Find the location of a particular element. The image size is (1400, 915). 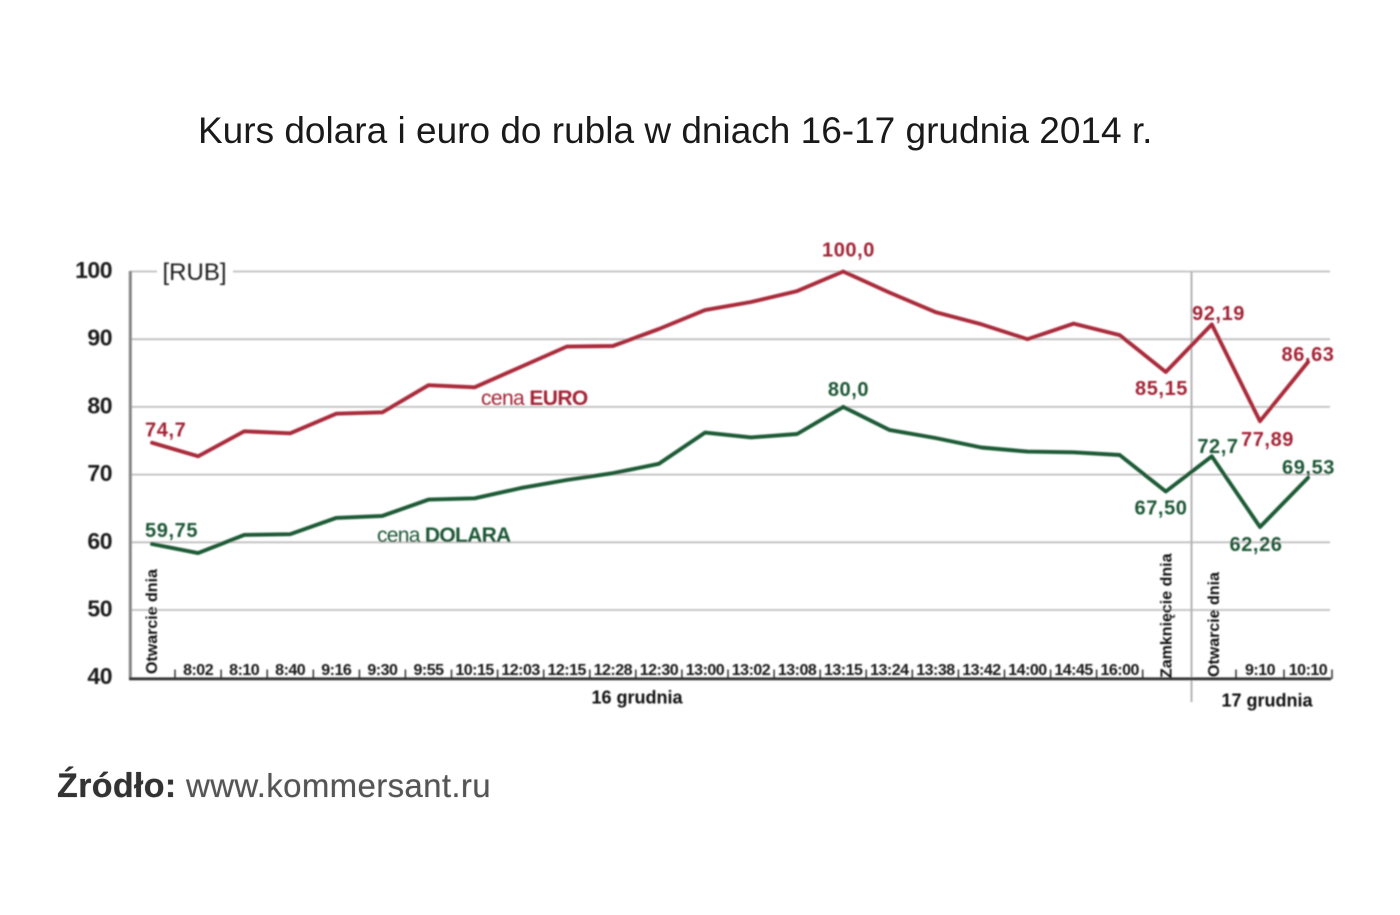

svg-text: 9:16 is located at coordinates (336, 670).